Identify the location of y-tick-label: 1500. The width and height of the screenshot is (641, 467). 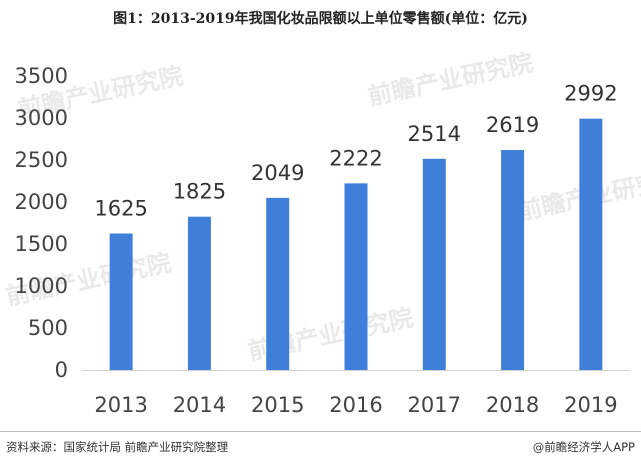
(41, 244).